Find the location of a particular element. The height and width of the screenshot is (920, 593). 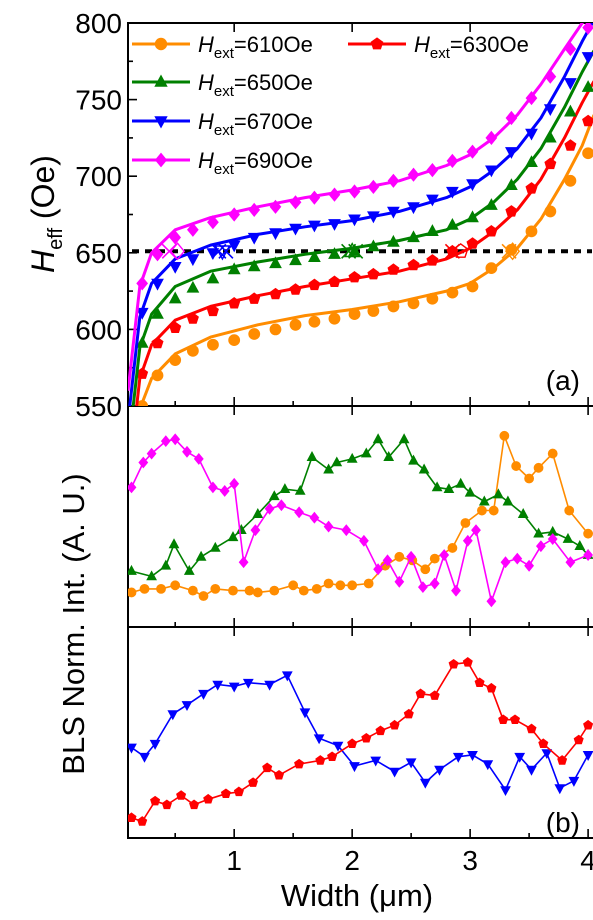

y-tick-label: 600 is located at coordinates (98, 329).